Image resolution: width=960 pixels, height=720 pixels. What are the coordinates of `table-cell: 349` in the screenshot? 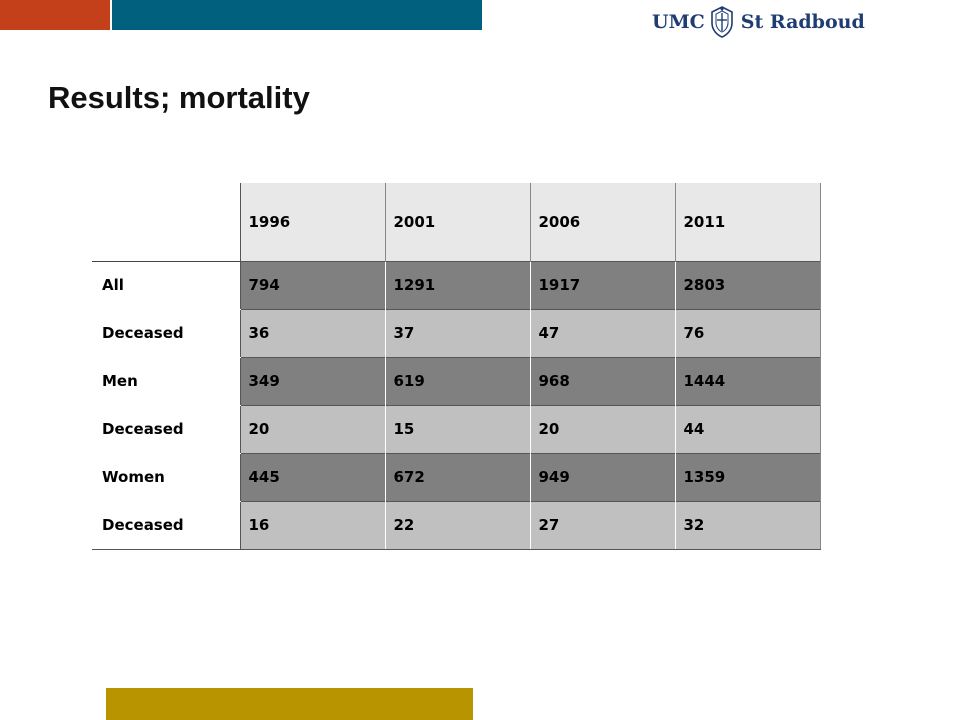 It's located at (312, 380).